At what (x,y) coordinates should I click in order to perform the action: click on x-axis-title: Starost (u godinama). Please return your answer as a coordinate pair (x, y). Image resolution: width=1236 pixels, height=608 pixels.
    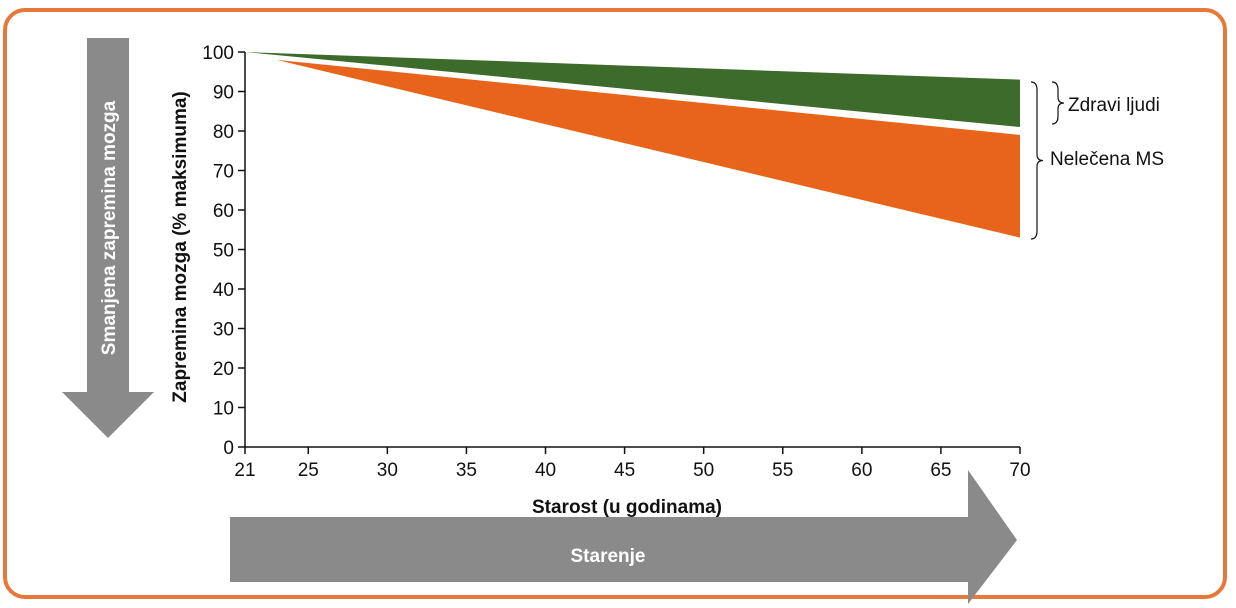
    Looking at the image, I should click on (627, 507).